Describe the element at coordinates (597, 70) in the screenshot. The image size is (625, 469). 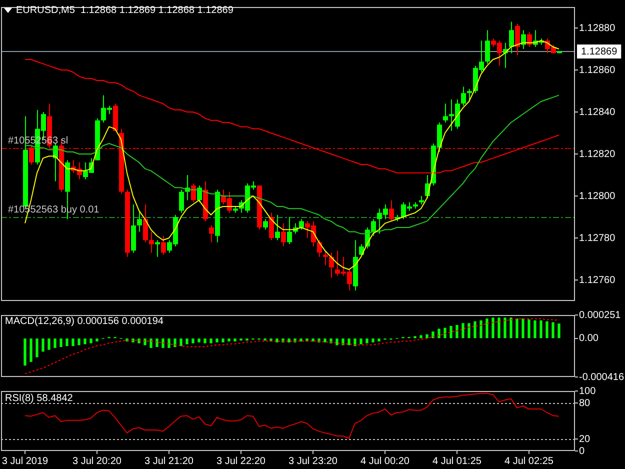
I see `y-tick-label: 1.12860` at that location.